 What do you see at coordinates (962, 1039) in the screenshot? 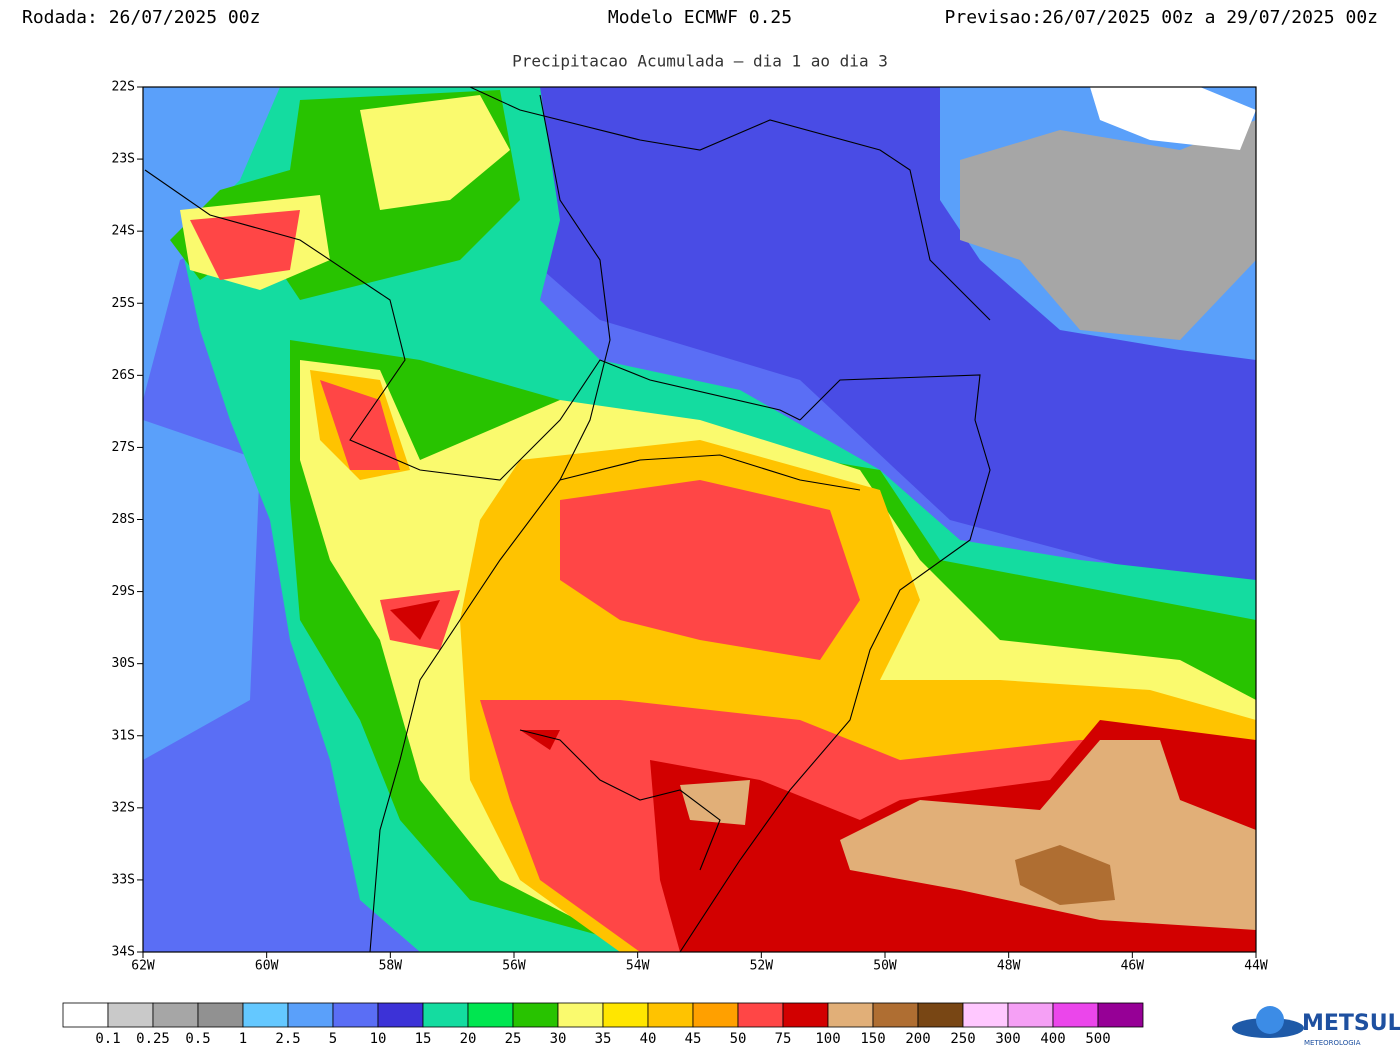
I see `legend-label: 250` at bounding box center [962, 1039].